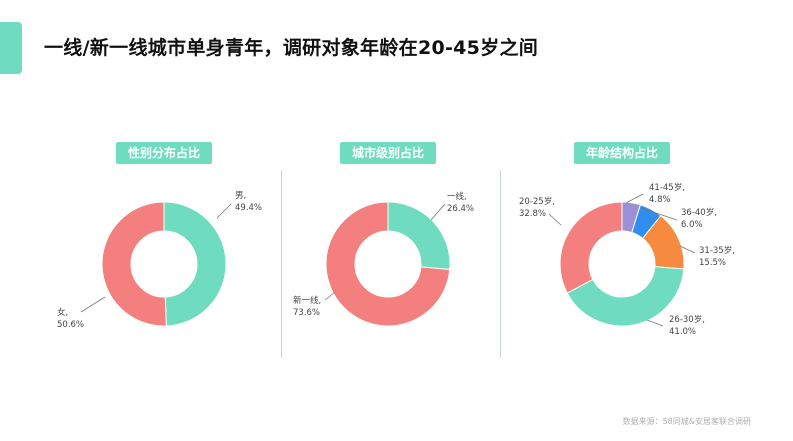  Describe the element at coordinates (660, 200) in the screenshot. I see `slice-value-label: 4.8%` at that location.